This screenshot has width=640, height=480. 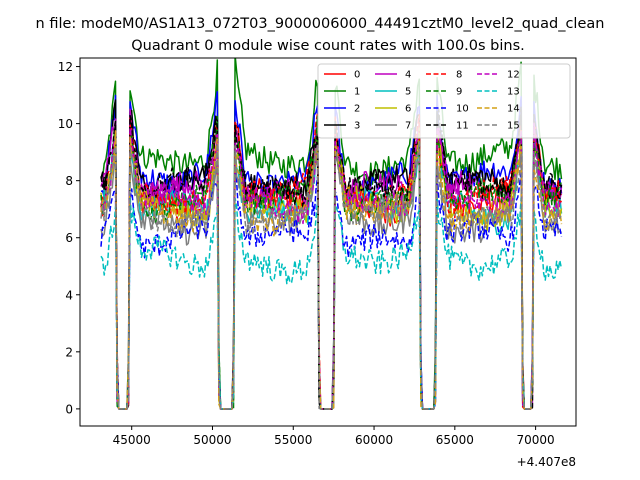 What do you see at coordinates (455, 440) in the screenshot?
I see `x-tick-label: 65000` at bounding box center [455, 440].